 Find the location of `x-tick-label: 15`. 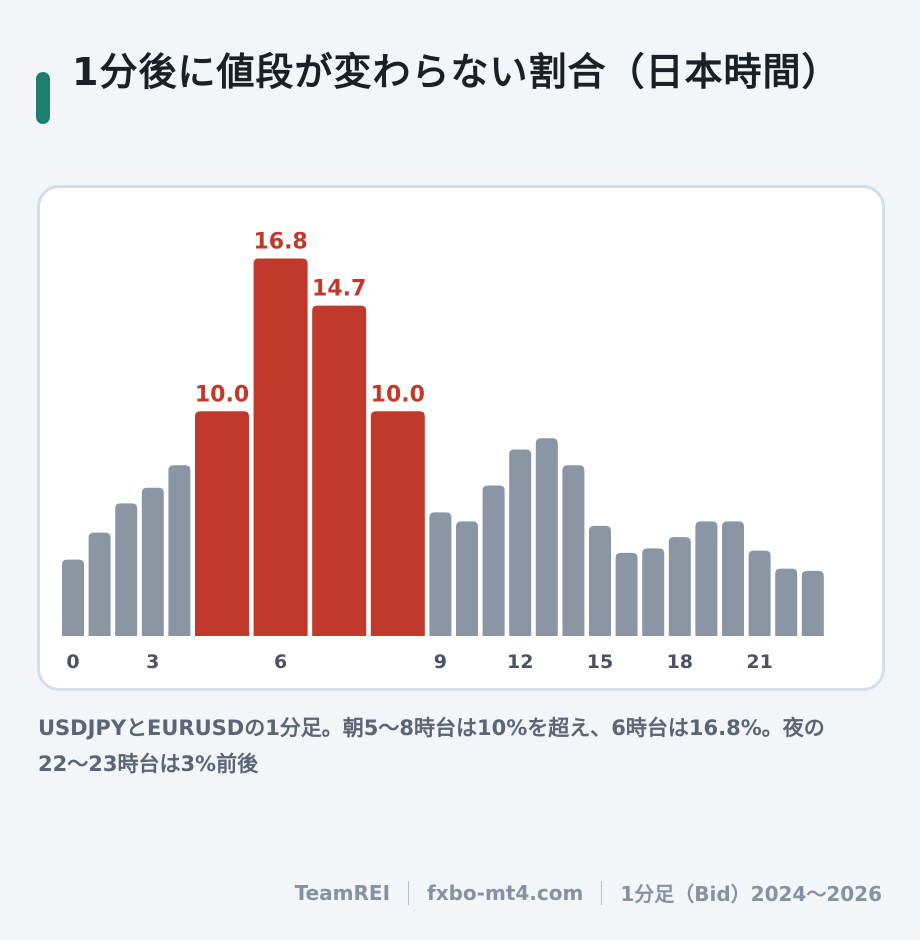

x-tick-label: 15 is located at coordinates (600, 662).